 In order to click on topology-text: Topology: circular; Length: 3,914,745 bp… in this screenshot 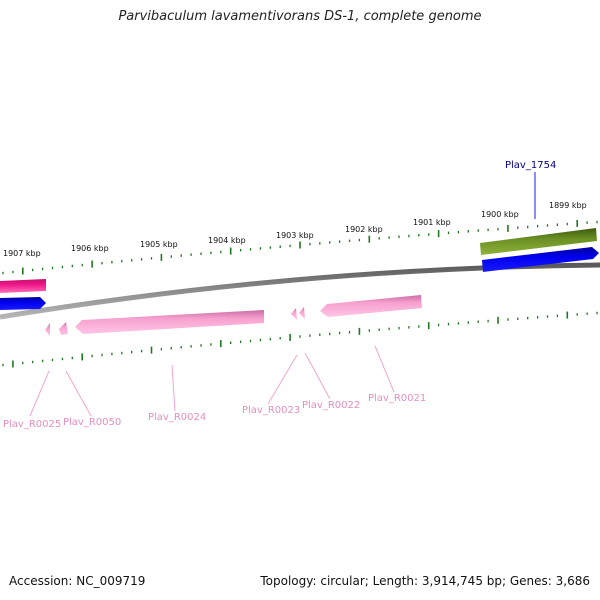, I will do `click(425, 581)`.